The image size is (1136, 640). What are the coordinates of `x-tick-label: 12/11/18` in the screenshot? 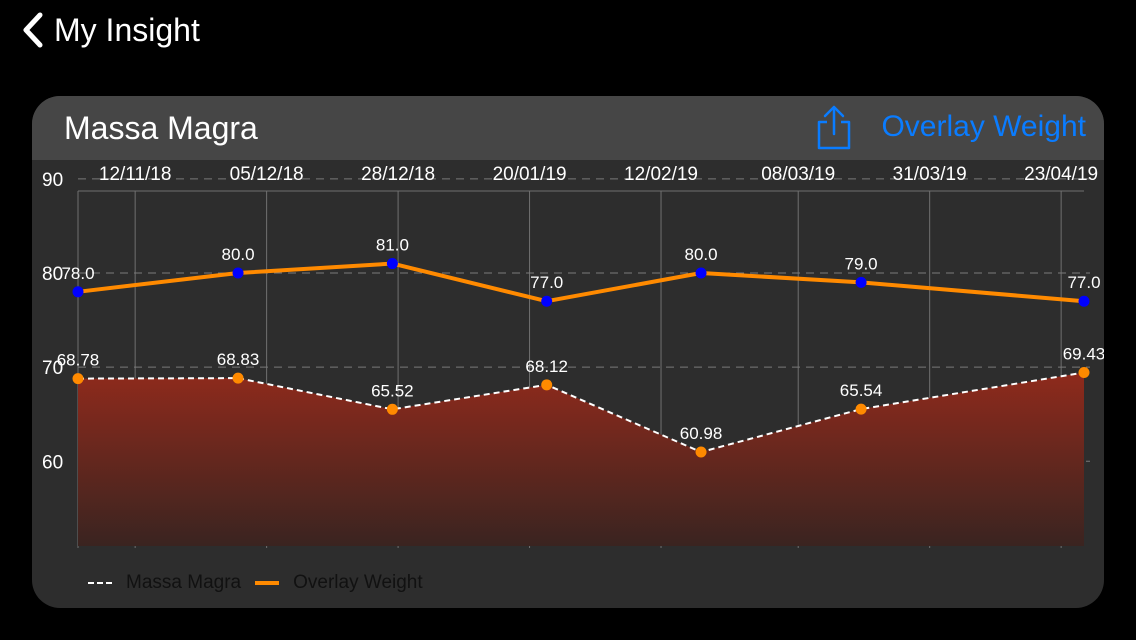 It's located at (135, 174).